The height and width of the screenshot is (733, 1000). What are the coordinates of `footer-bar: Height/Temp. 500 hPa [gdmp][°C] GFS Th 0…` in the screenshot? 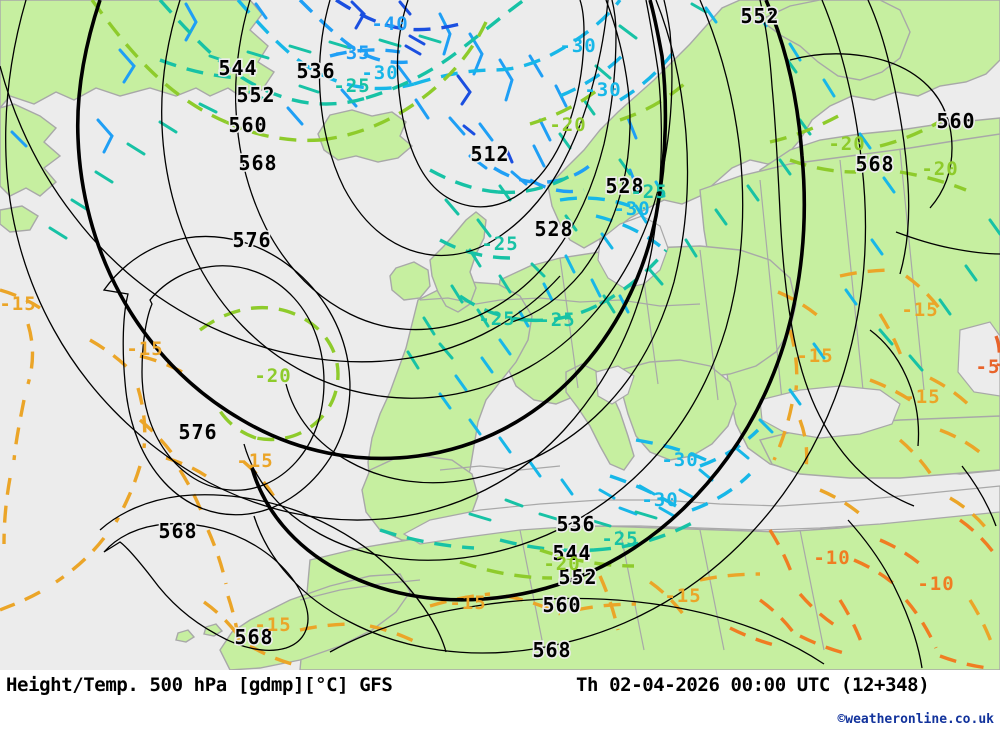 It's located at (500, 701).